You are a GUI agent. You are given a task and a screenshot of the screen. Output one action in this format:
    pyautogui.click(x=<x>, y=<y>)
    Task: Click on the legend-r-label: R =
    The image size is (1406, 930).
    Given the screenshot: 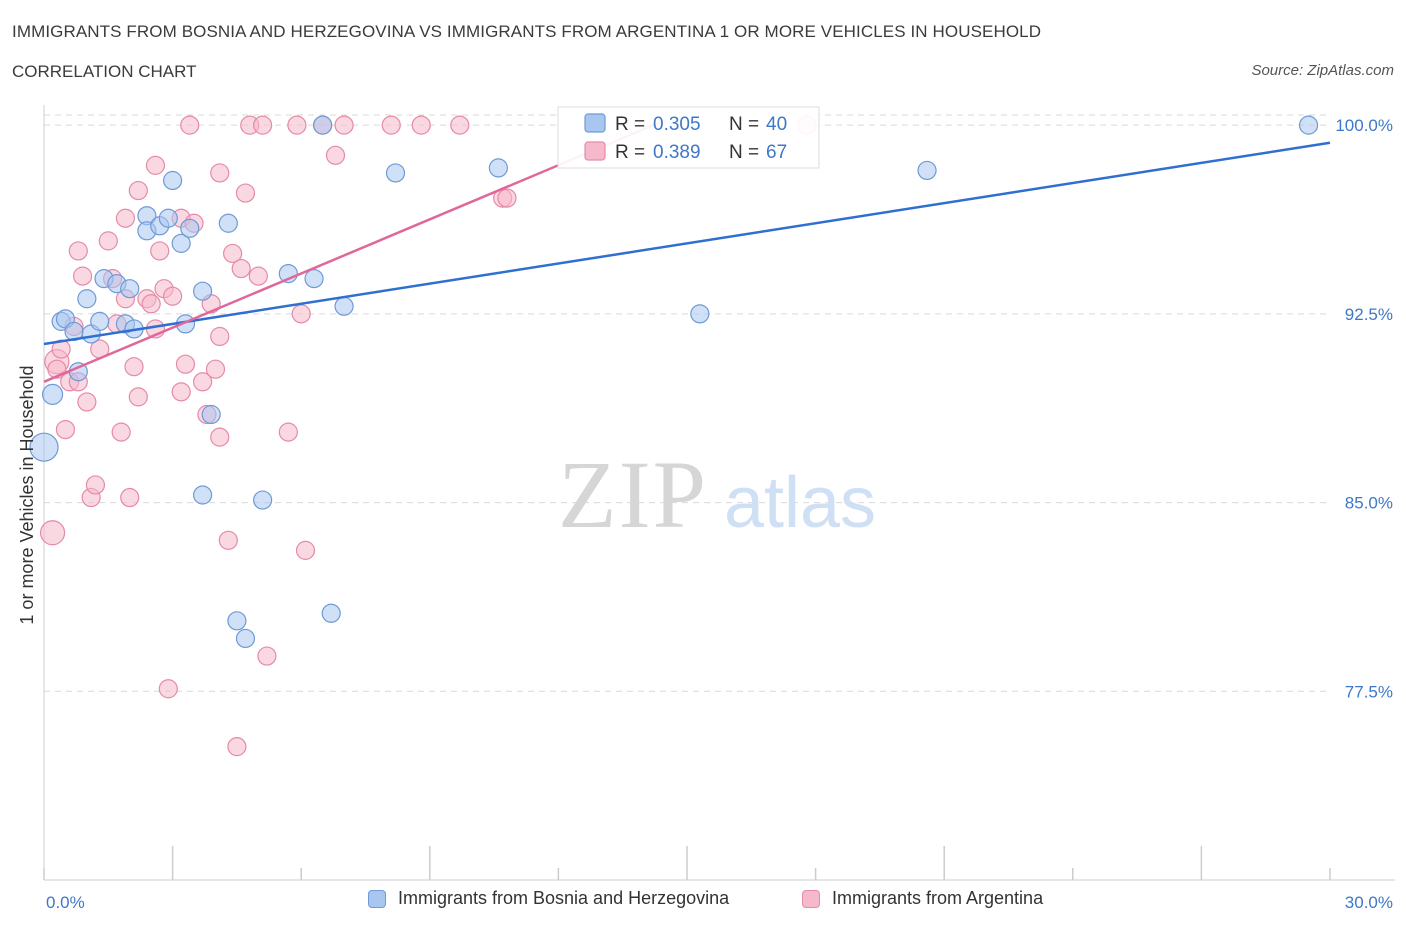 What is the action you would take?
    pyautogui.click(x=630, y=152)
    